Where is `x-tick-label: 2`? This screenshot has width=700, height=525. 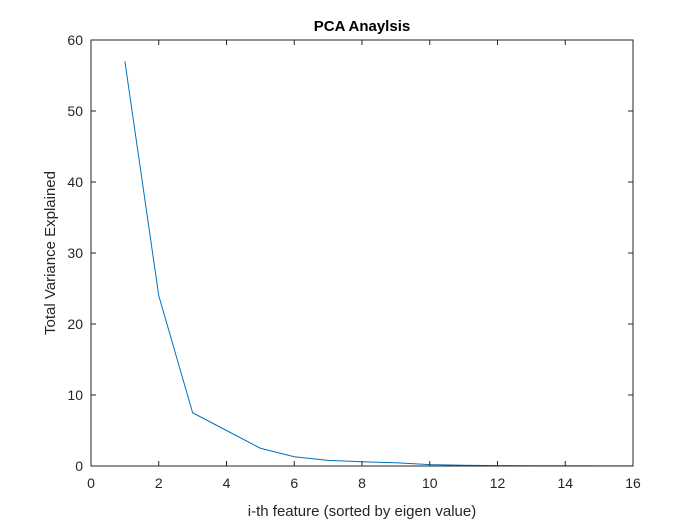 x-tick-label: 2 is located at coordinates (159, 483).